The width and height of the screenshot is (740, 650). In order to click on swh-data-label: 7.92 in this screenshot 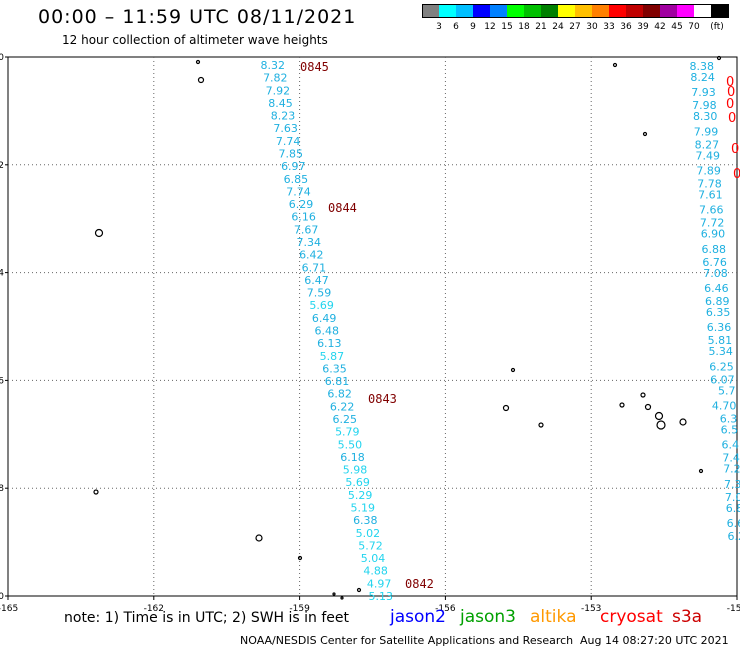, I will do `click(278, 90)`.